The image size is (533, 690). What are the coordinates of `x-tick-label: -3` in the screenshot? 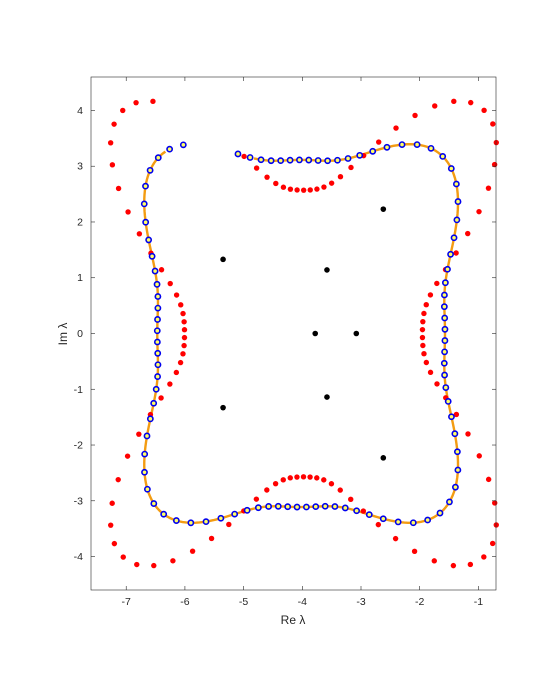 It's located at (360, 602).